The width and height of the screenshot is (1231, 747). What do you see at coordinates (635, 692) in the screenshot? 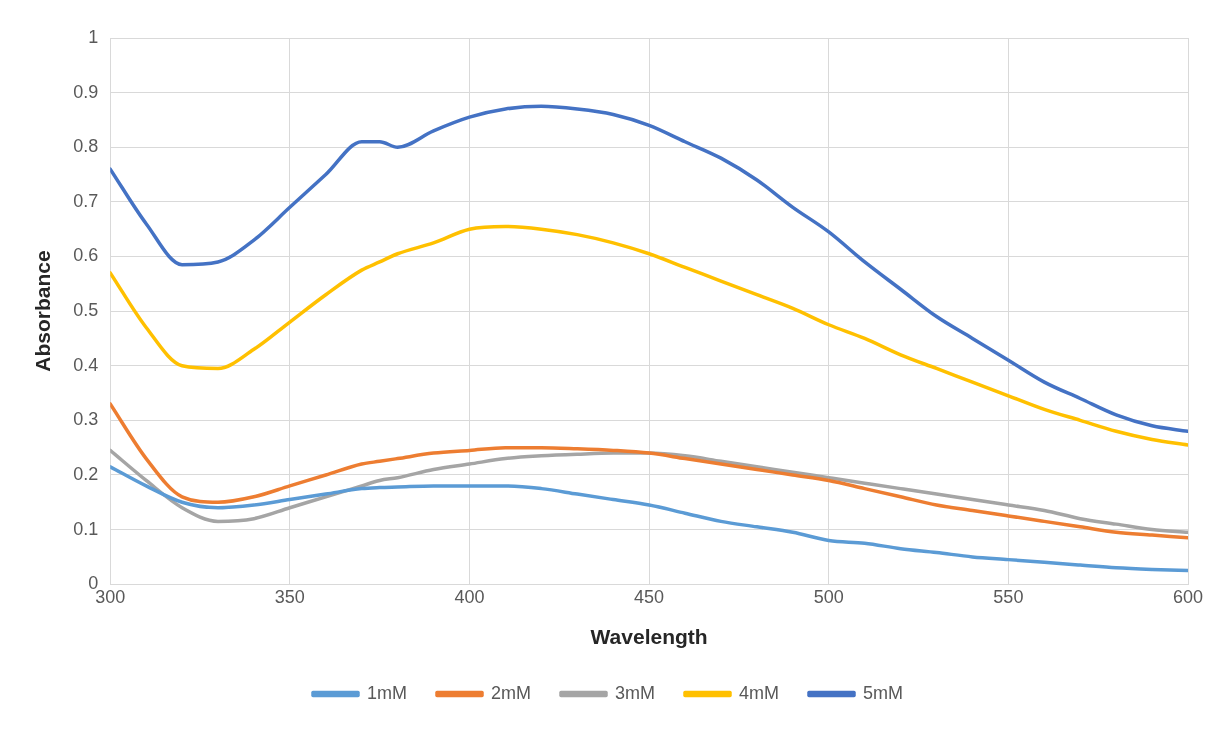
I see `legend-label: 3mM` at bounding box center [635, 692].